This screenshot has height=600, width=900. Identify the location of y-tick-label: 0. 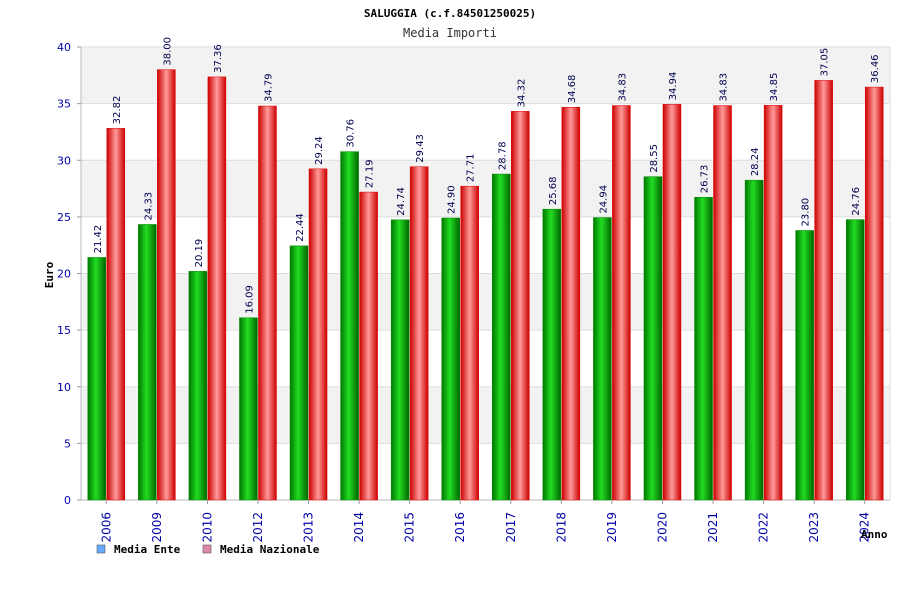
(67, 500).